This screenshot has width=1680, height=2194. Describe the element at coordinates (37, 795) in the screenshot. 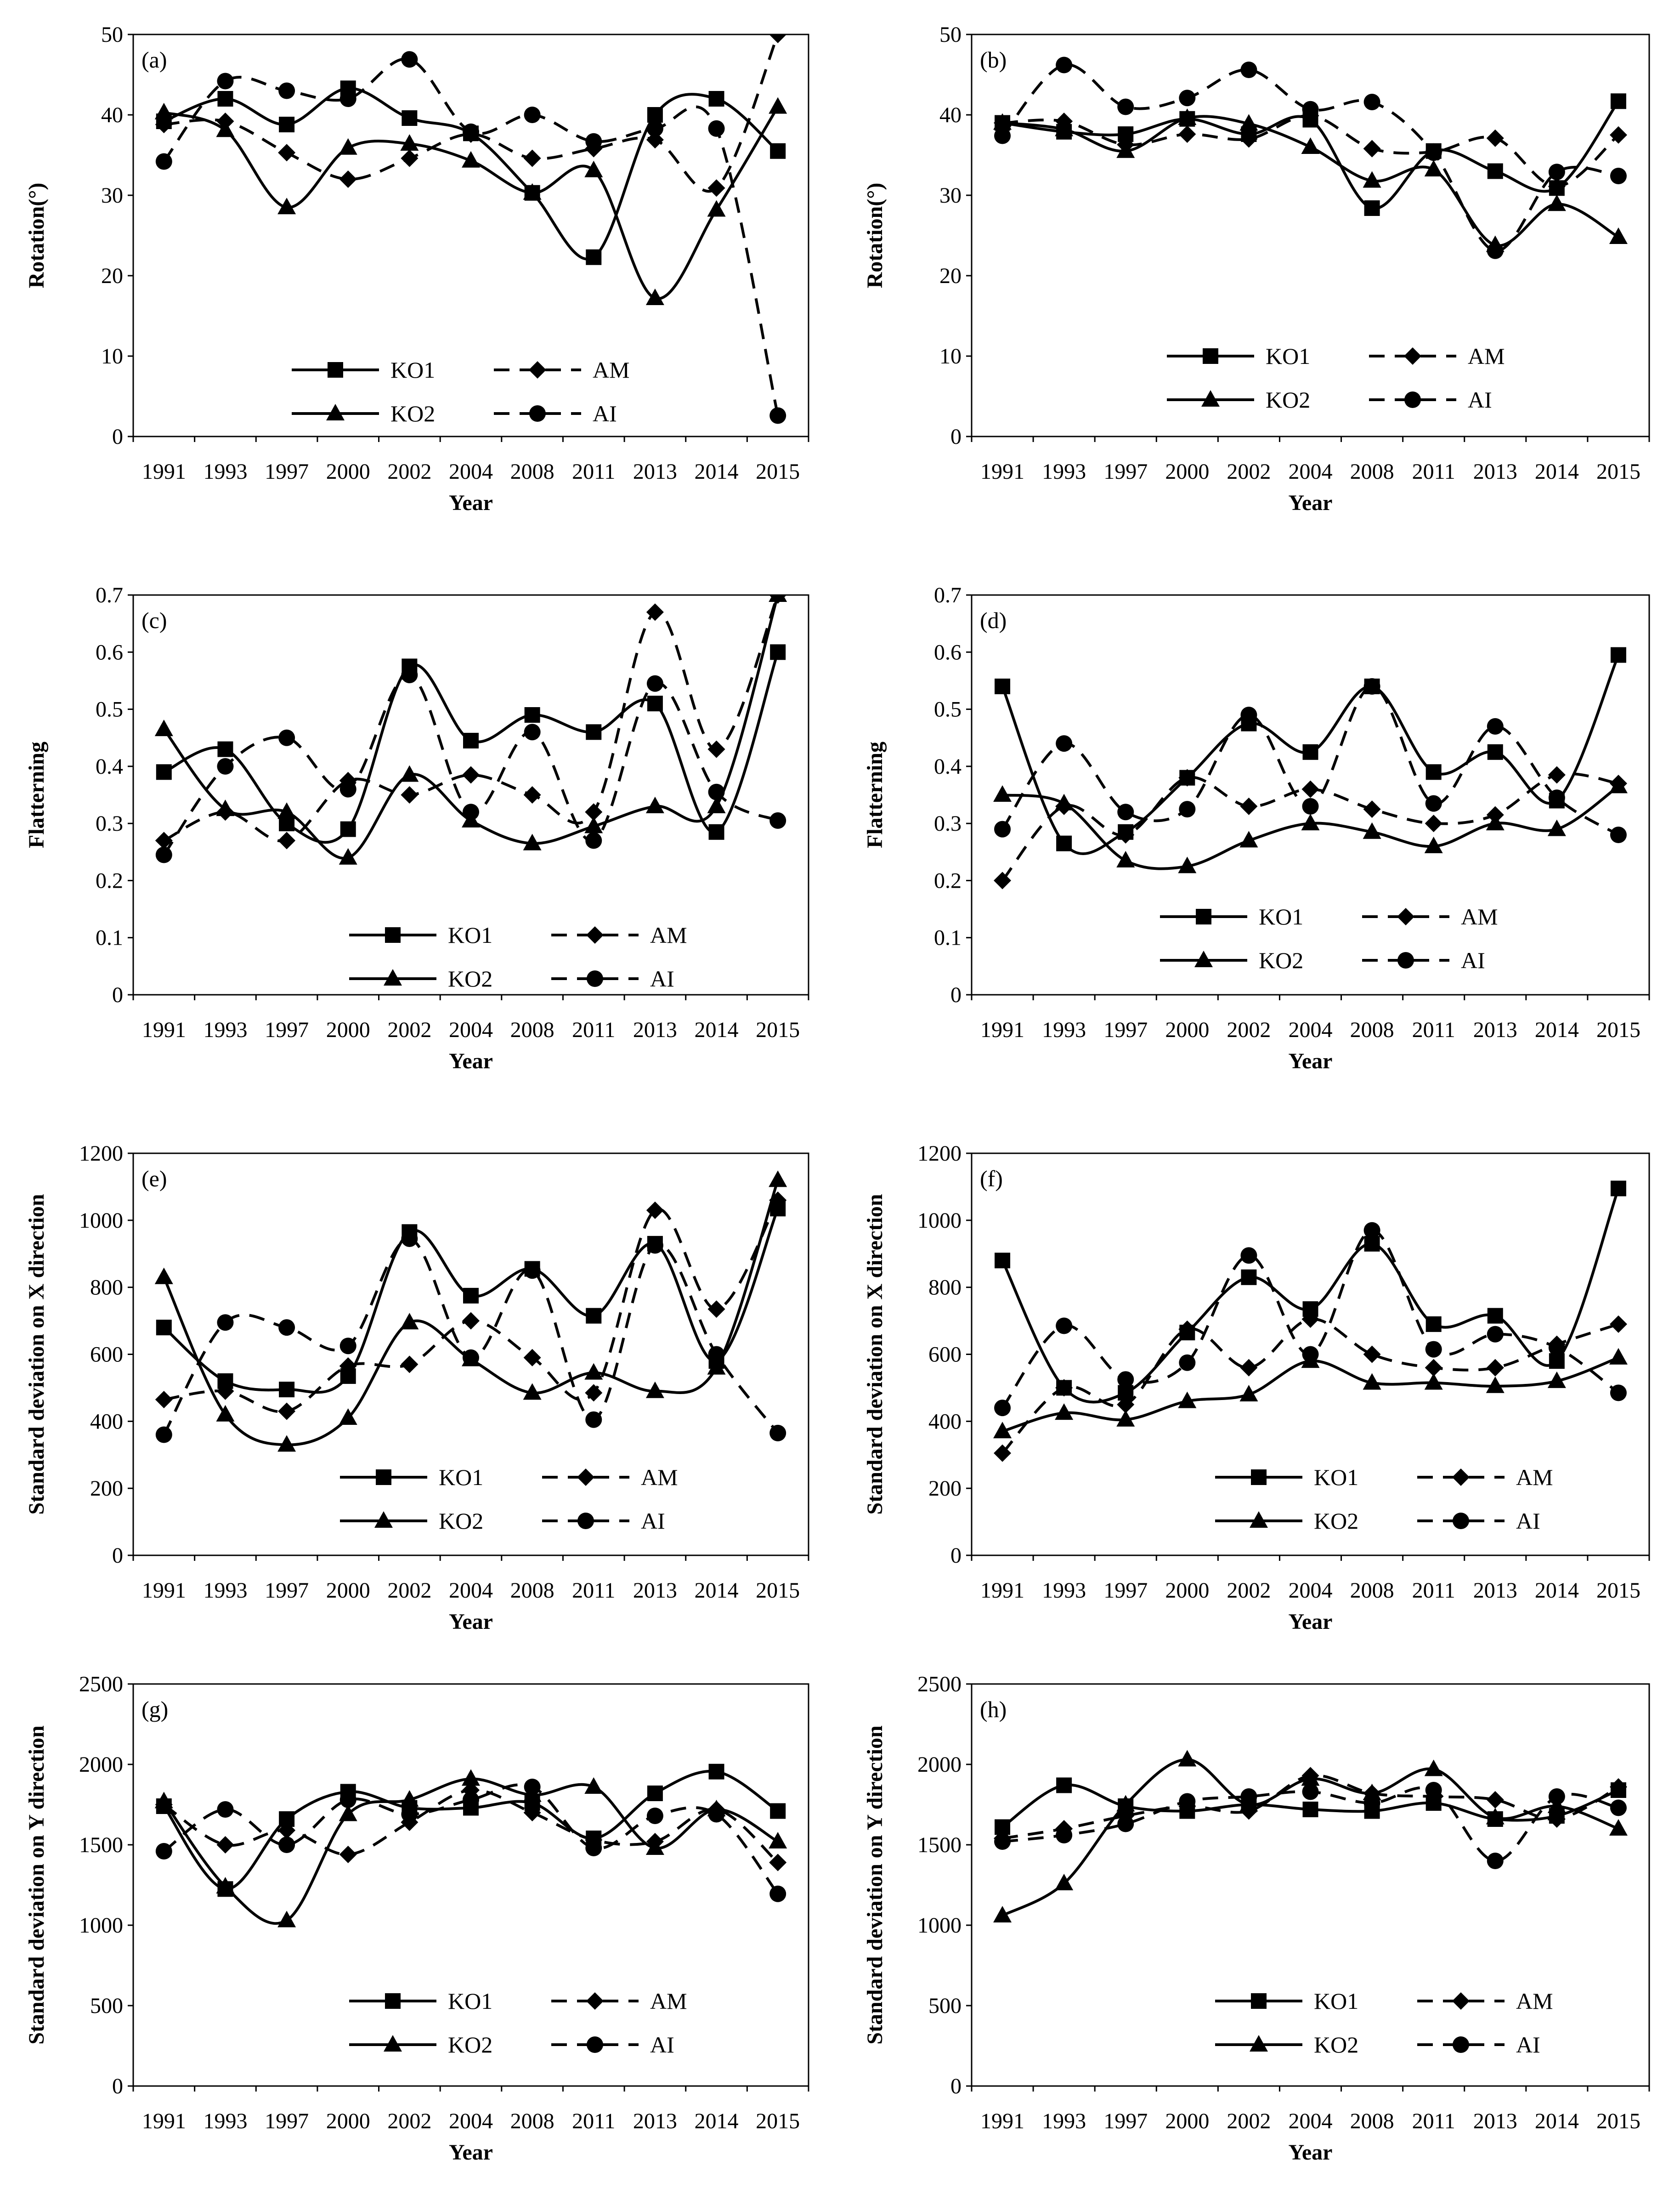

I see `y-axis-title: Flatterning` at that location.